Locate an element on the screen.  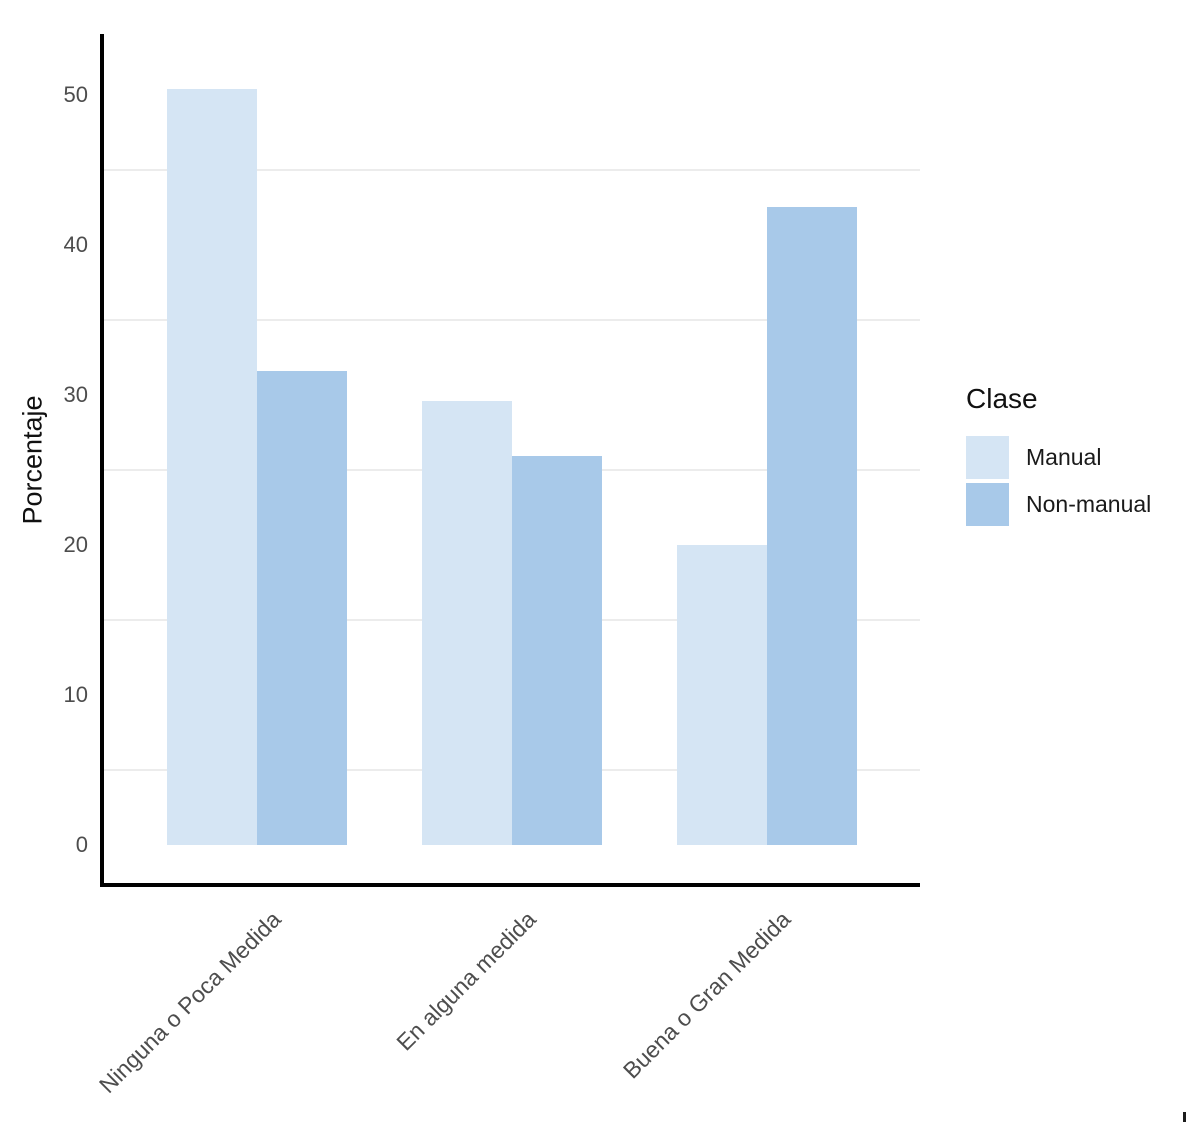
x-axis-line is located at coordinates (510, 885).